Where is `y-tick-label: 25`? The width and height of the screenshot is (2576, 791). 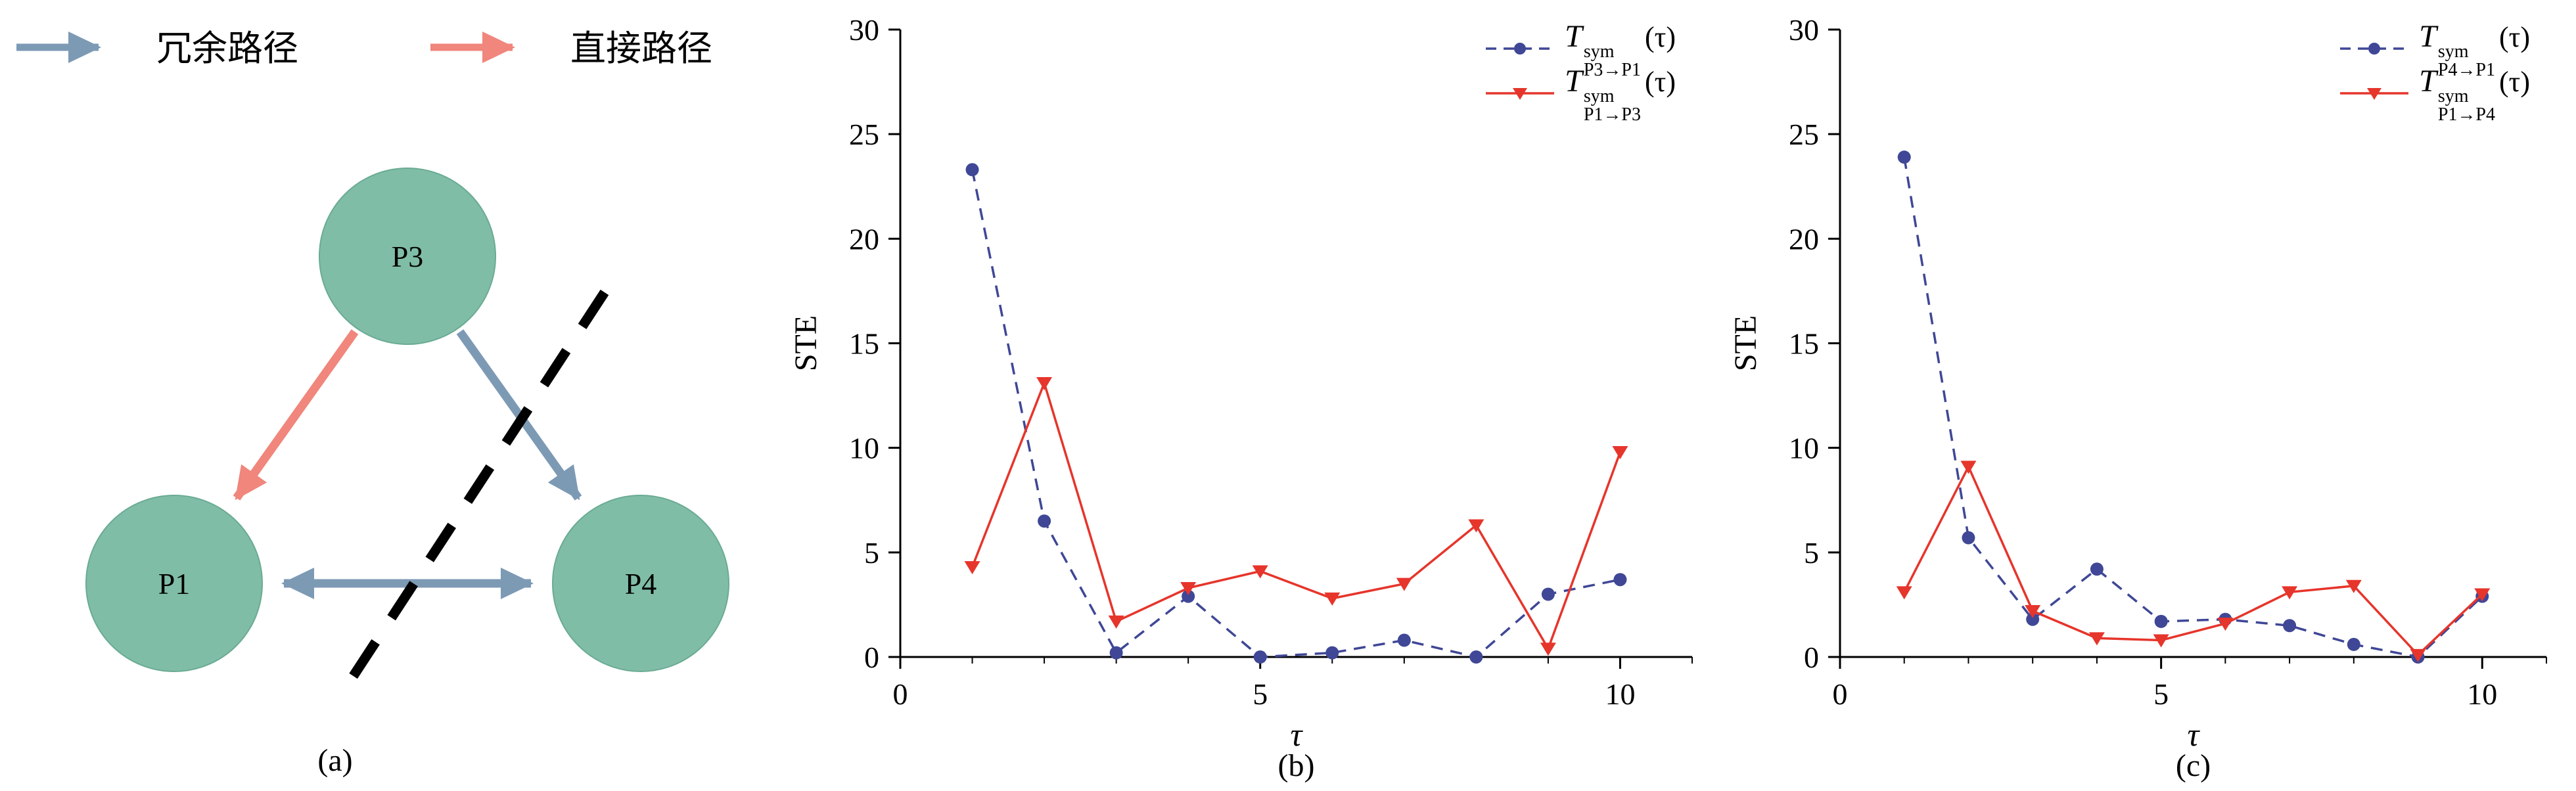 y-tick-label: 25 is located at coordinates (1804, 134).